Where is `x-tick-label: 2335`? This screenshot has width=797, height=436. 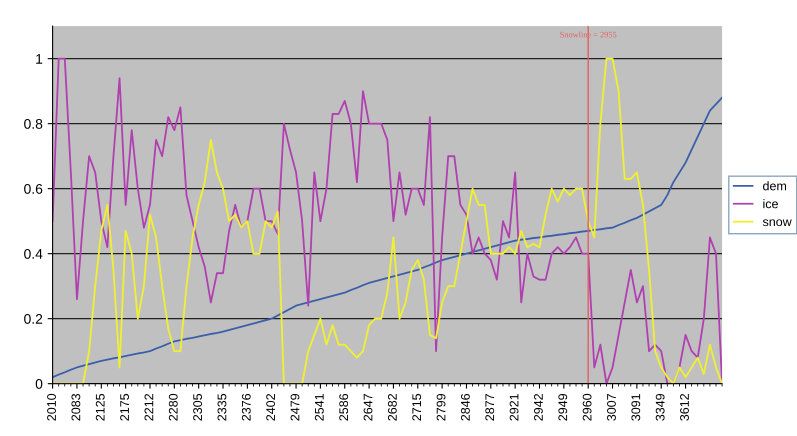
x-tick-label: 2335 is located at coordinates (222, 407).